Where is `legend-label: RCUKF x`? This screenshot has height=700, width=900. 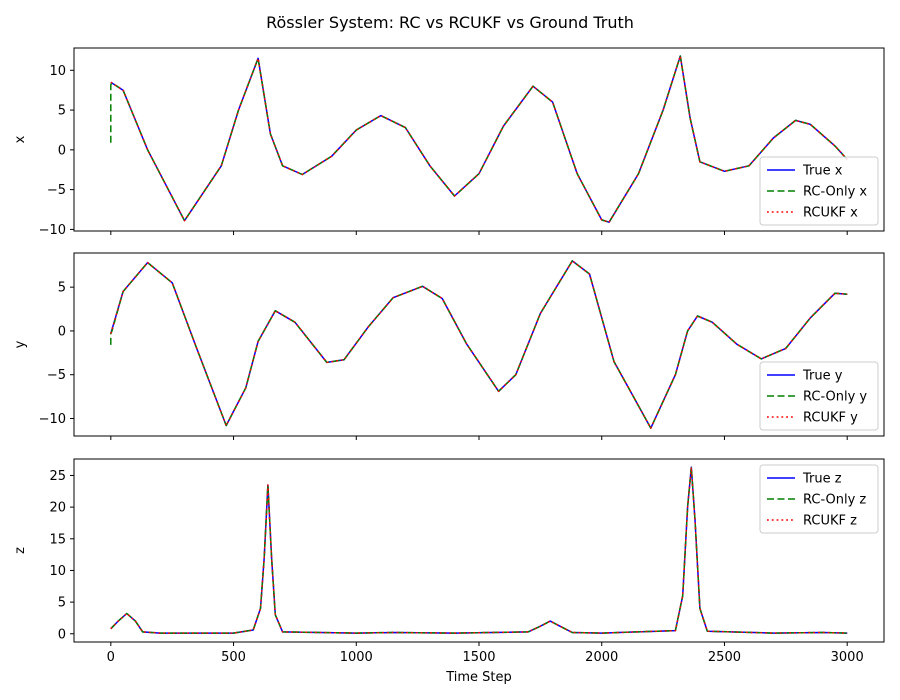 legend-label: RCUKF x is located at coordinates (830, 213).